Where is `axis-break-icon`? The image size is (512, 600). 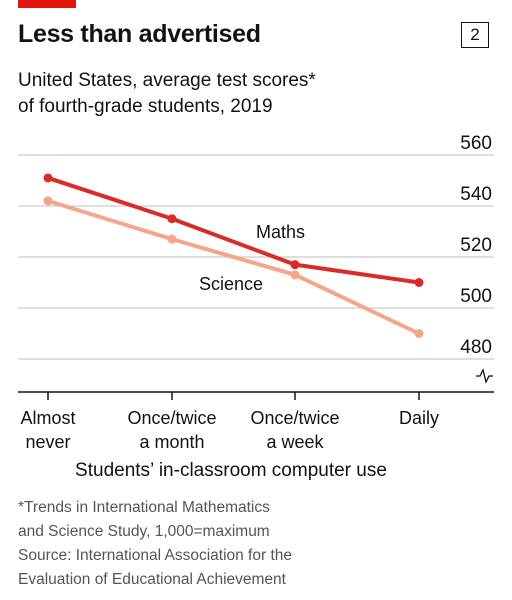 axis-break-icon is located at coordinates (484, 376).